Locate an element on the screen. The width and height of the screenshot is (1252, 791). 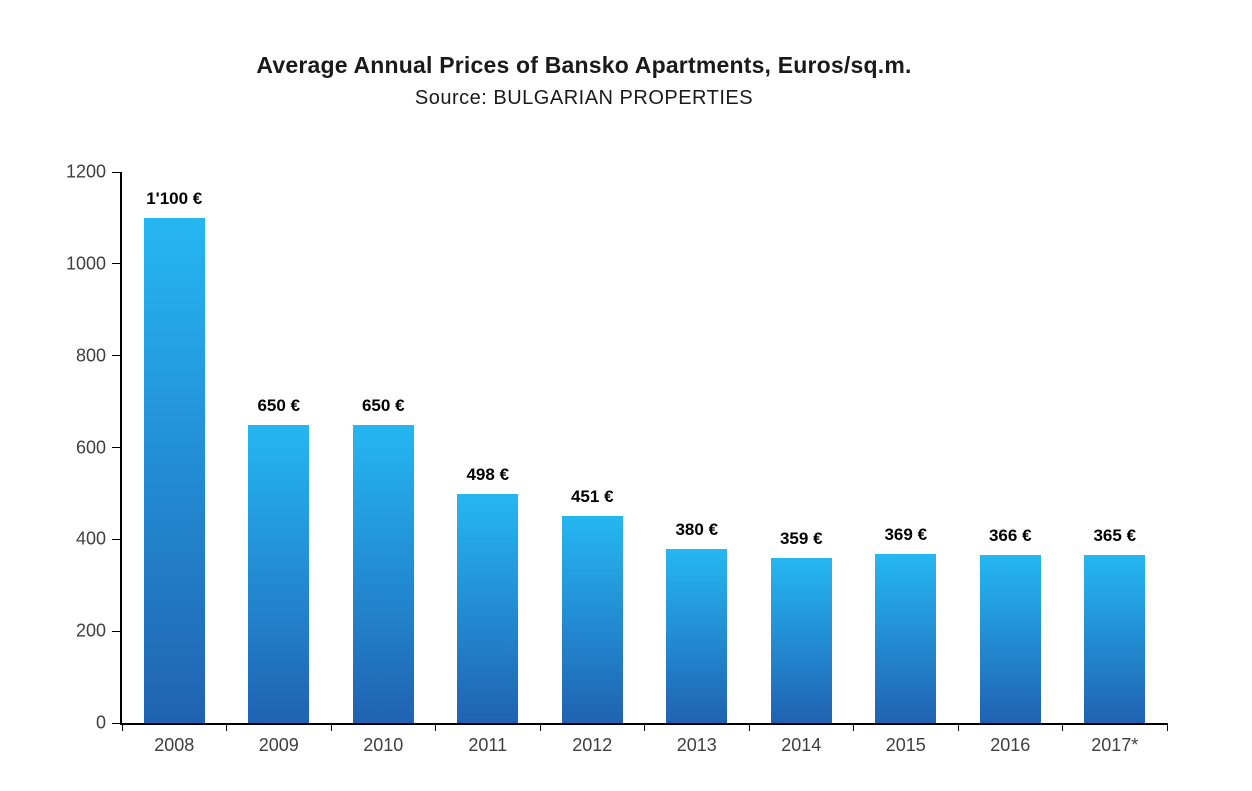
x-axis-category-label: 2013 is located at coordinates (696, 745).